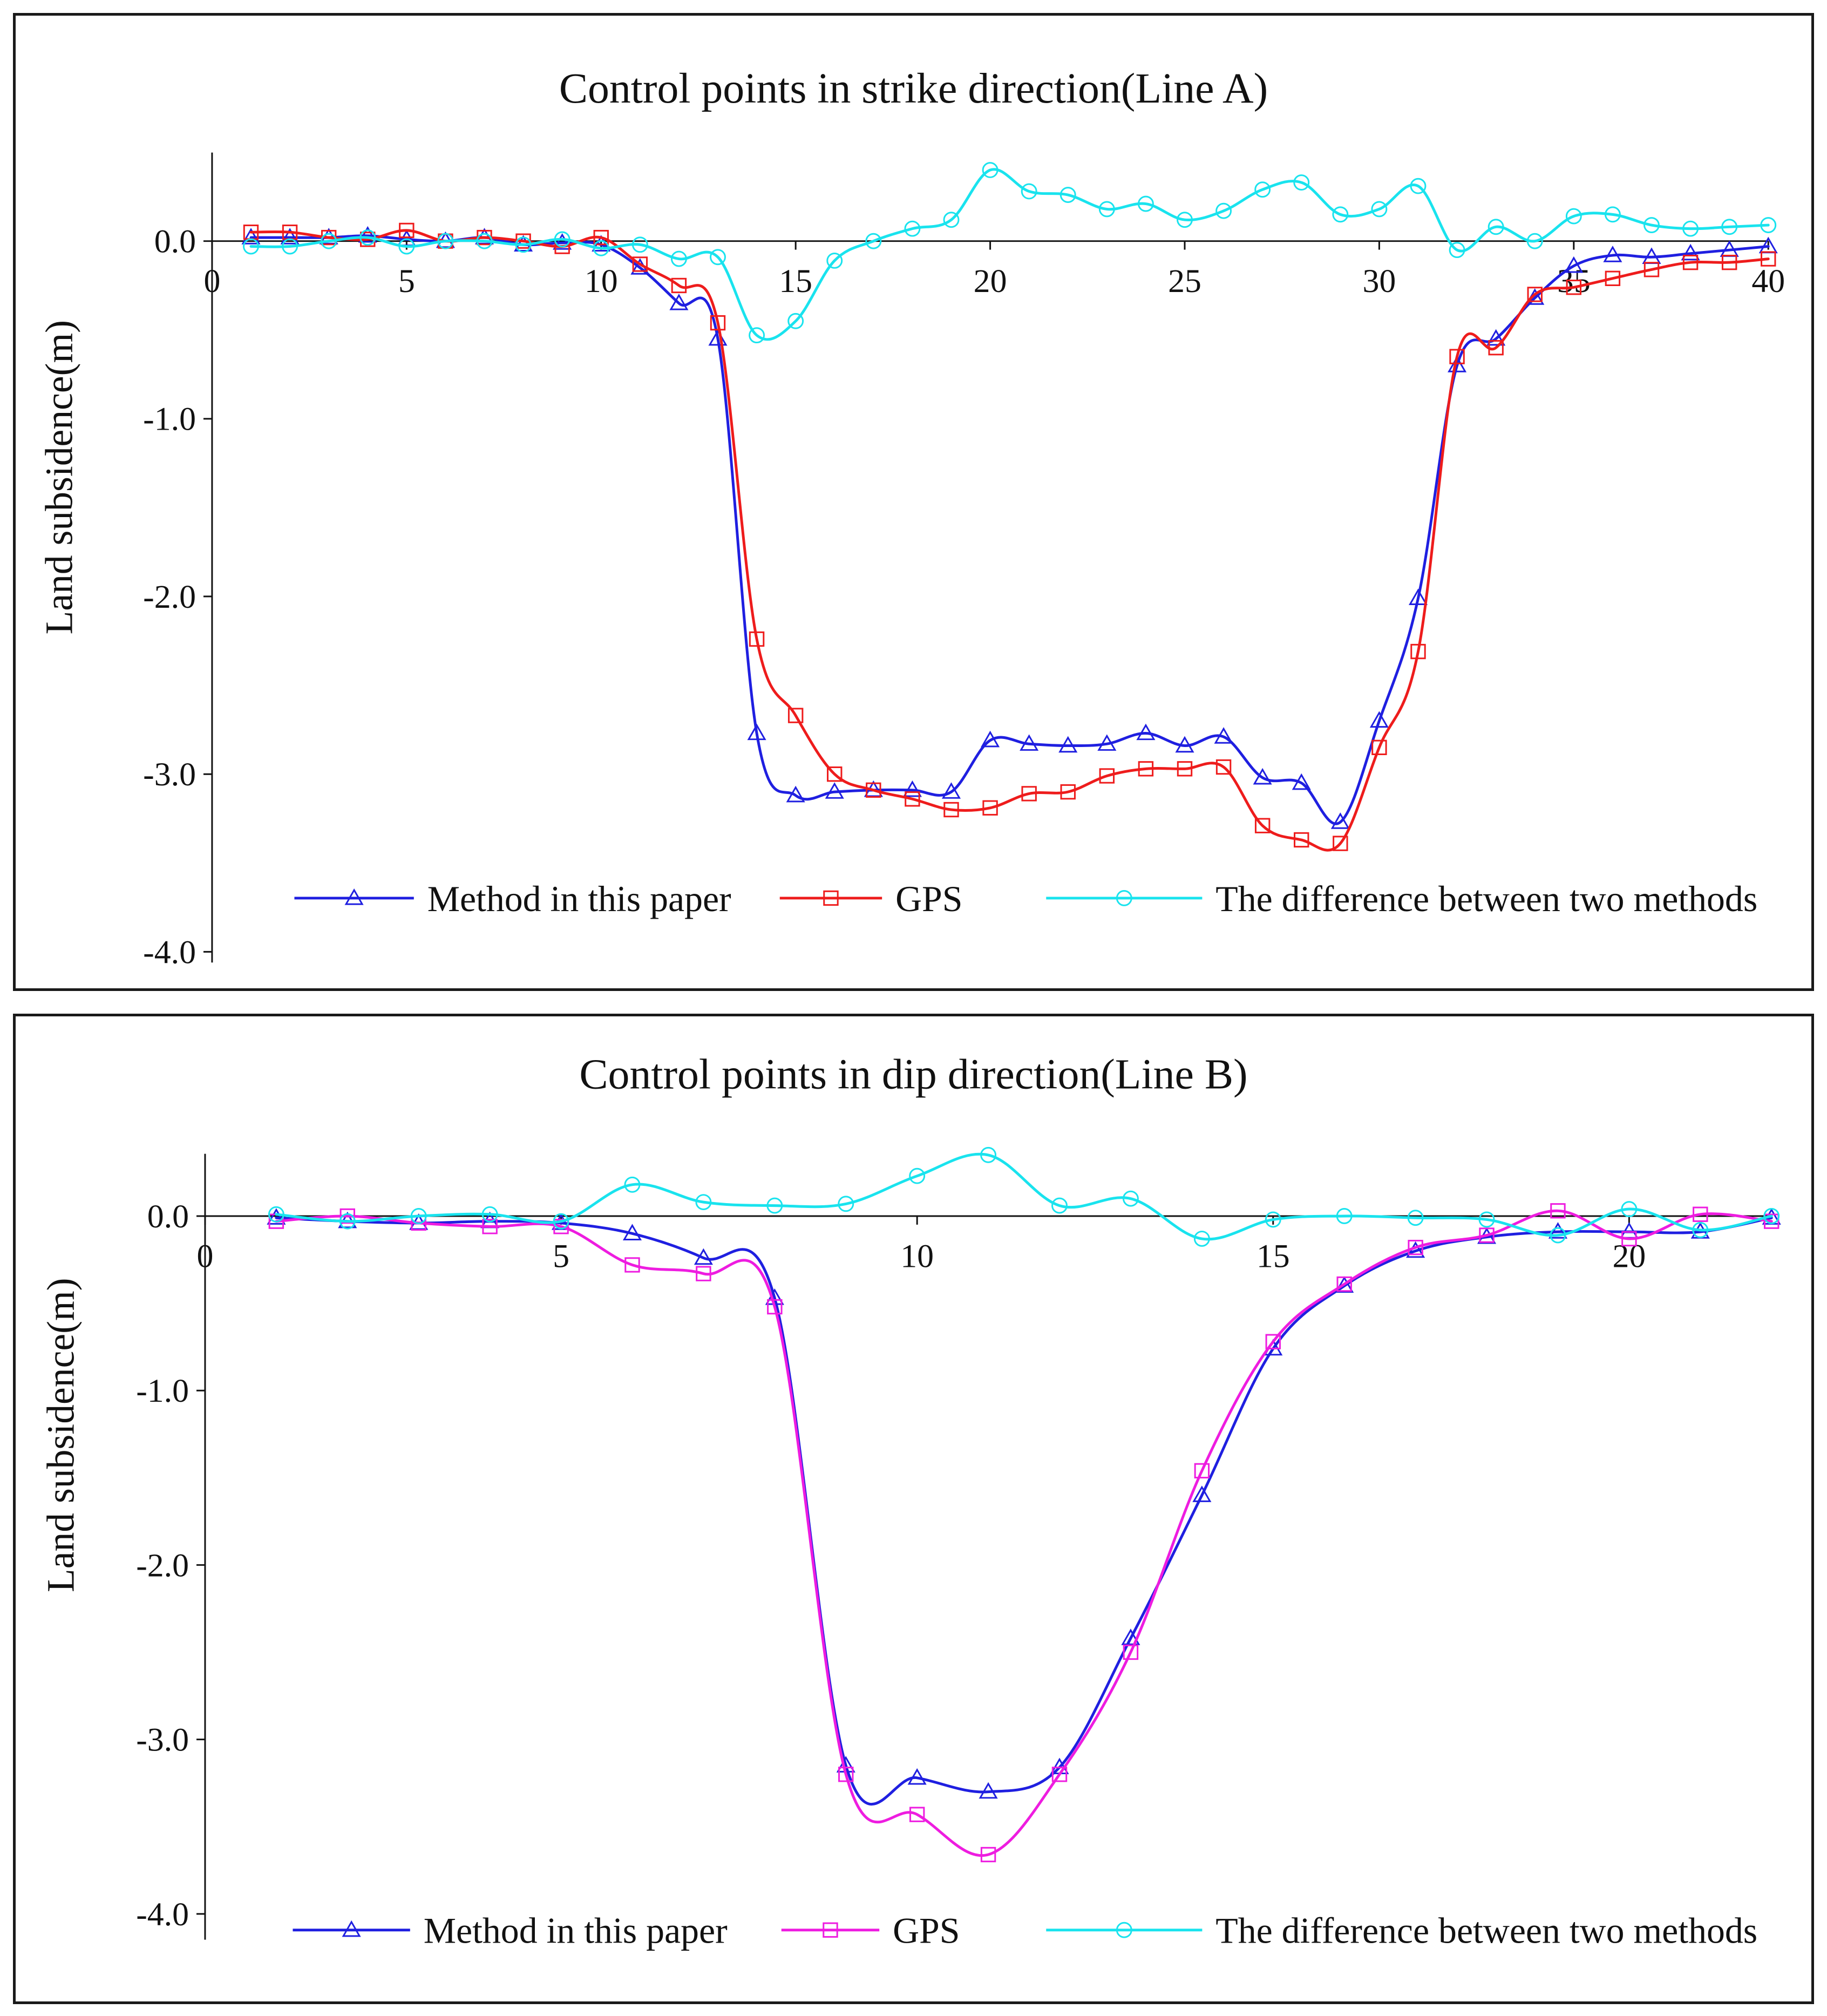  Describe the element at coordinates (61, 1435) in the screenshot. I see `y-axis-label: Land subsidence(m)` at that location.